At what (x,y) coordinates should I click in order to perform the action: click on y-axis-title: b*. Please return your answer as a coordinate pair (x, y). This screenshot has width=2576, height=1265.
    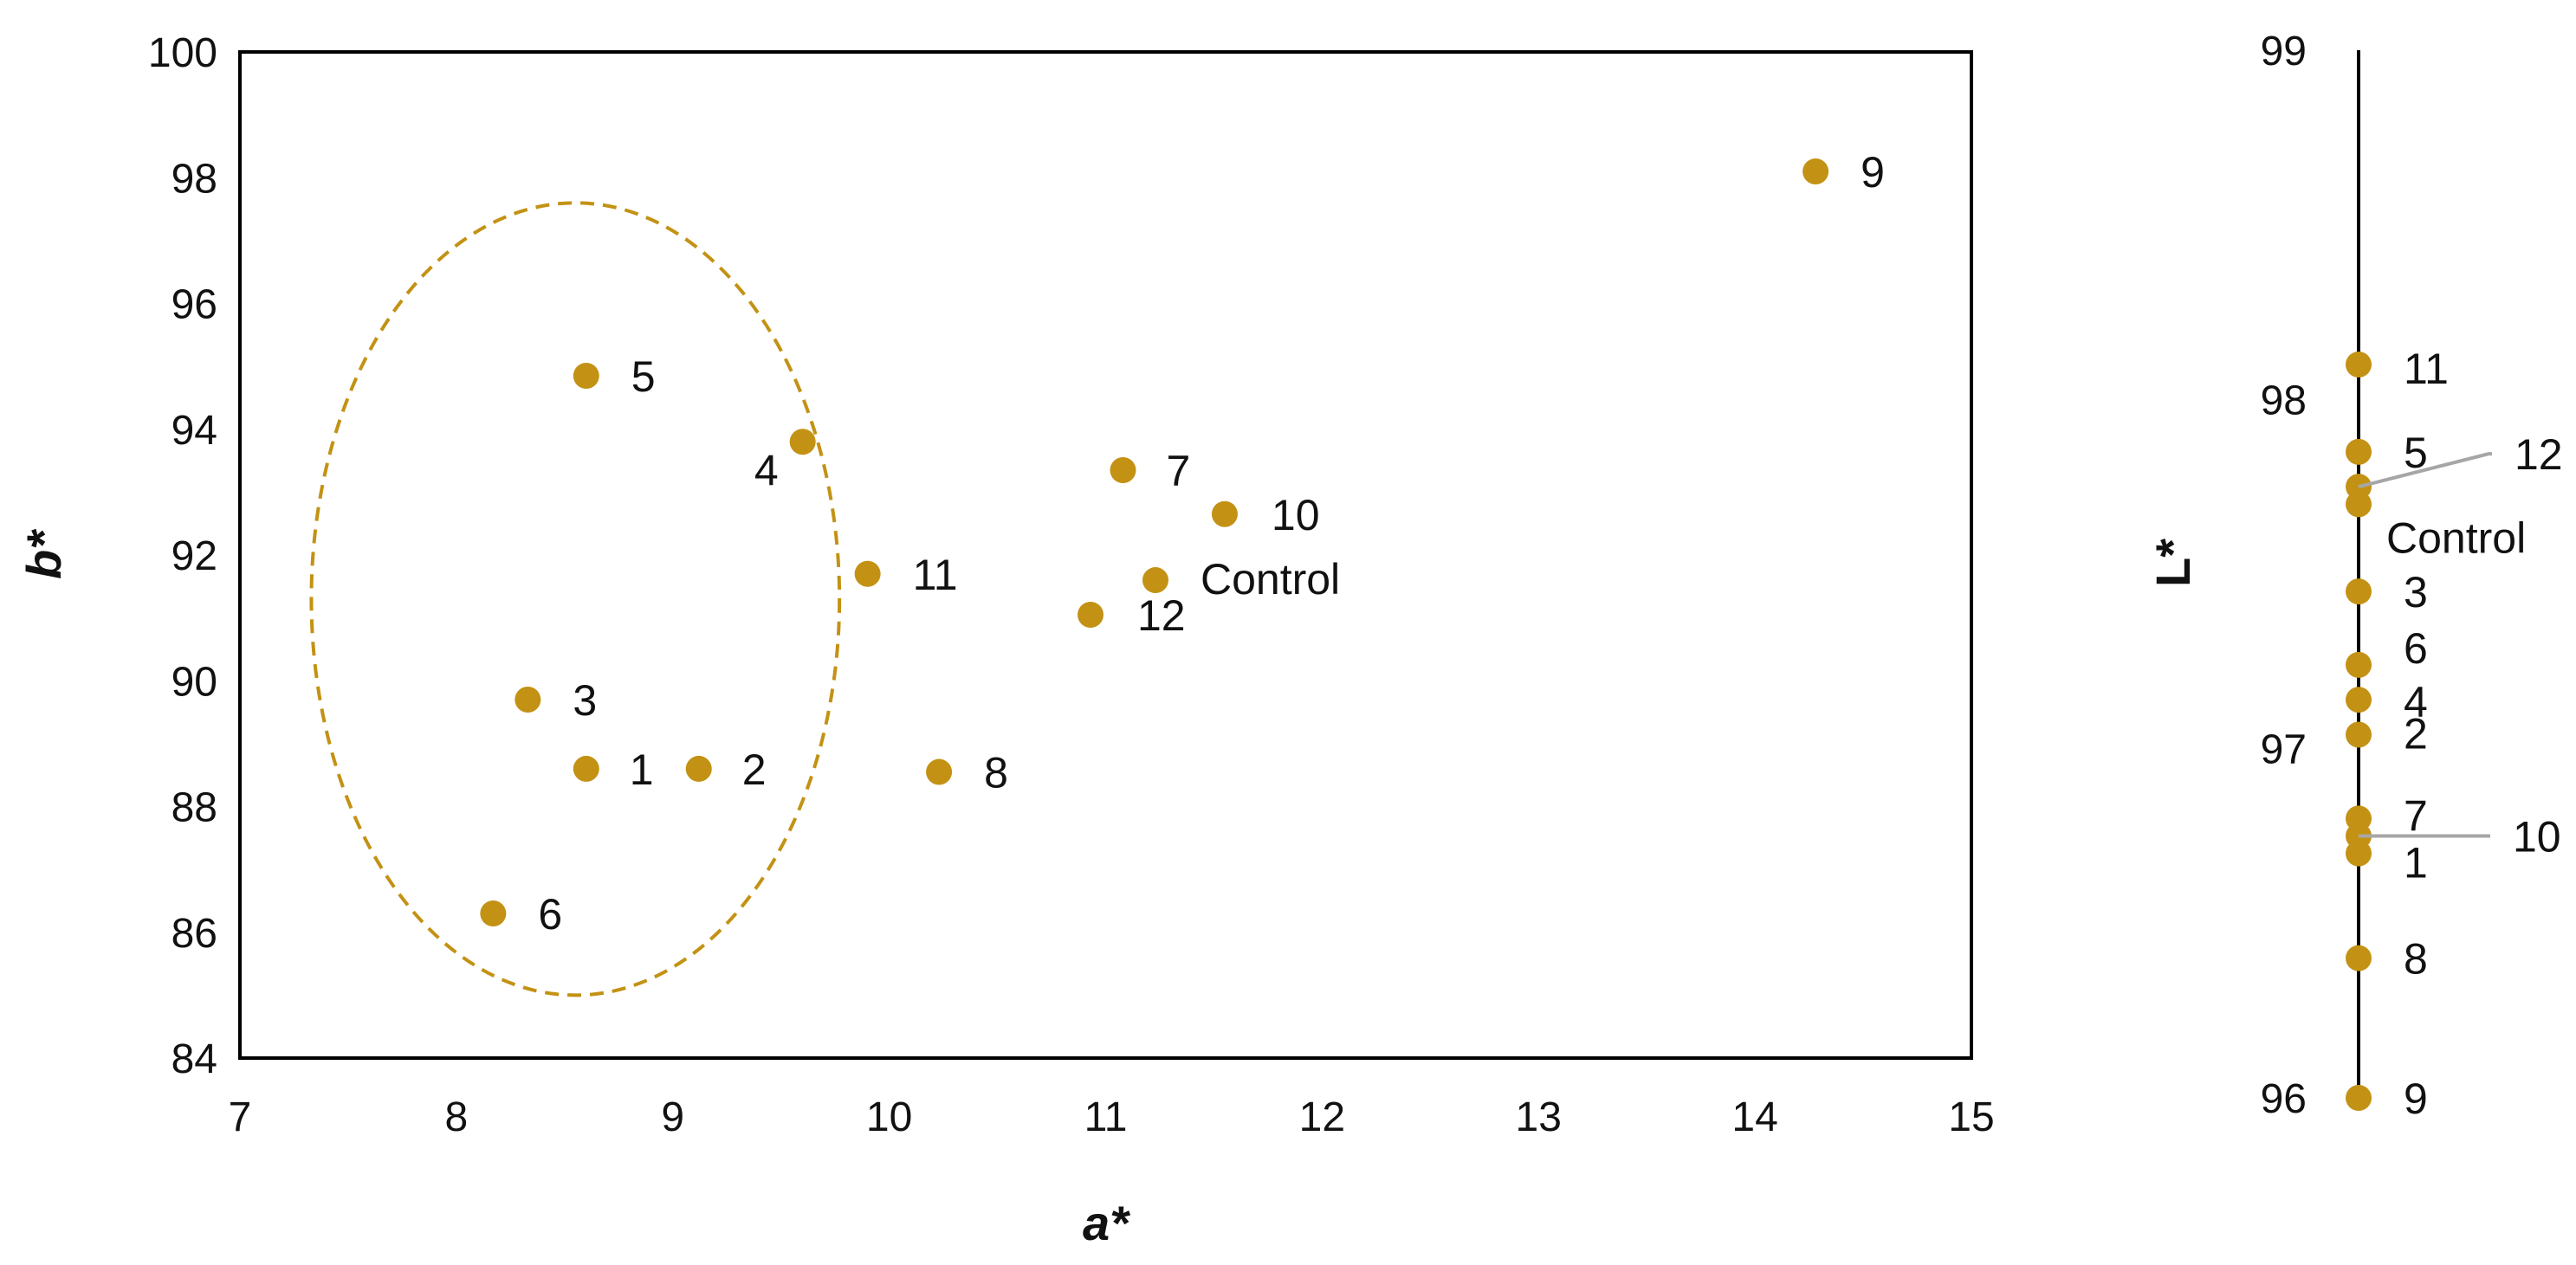
    Looking at the image, I should click on (43, 554).